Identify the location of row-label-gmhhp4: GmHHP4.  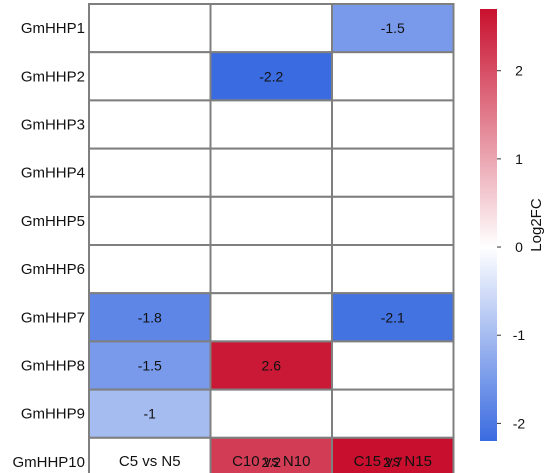
(53, 173).